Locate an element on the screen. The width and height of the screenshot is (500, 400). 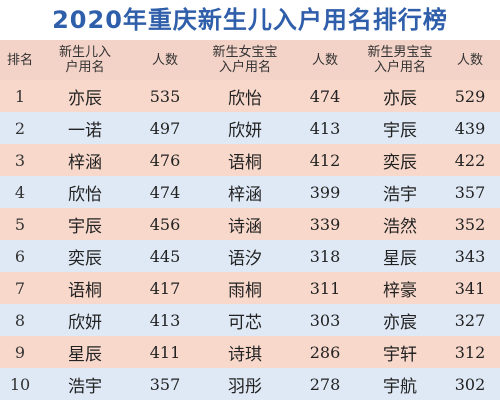
table-row: 3 梓涵 476 语桐 412 奕辰 422 is located at coordinates (250, 160).